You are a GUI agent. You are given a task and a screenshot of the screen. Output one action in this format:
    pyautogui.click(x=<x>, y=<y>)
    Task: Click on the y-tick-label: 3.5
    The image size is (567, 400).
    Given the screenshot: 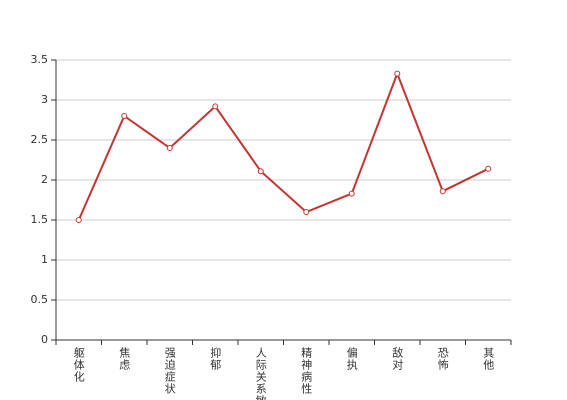 What is the action you would take?
    pyautogui.click(x=40, y=59)
    